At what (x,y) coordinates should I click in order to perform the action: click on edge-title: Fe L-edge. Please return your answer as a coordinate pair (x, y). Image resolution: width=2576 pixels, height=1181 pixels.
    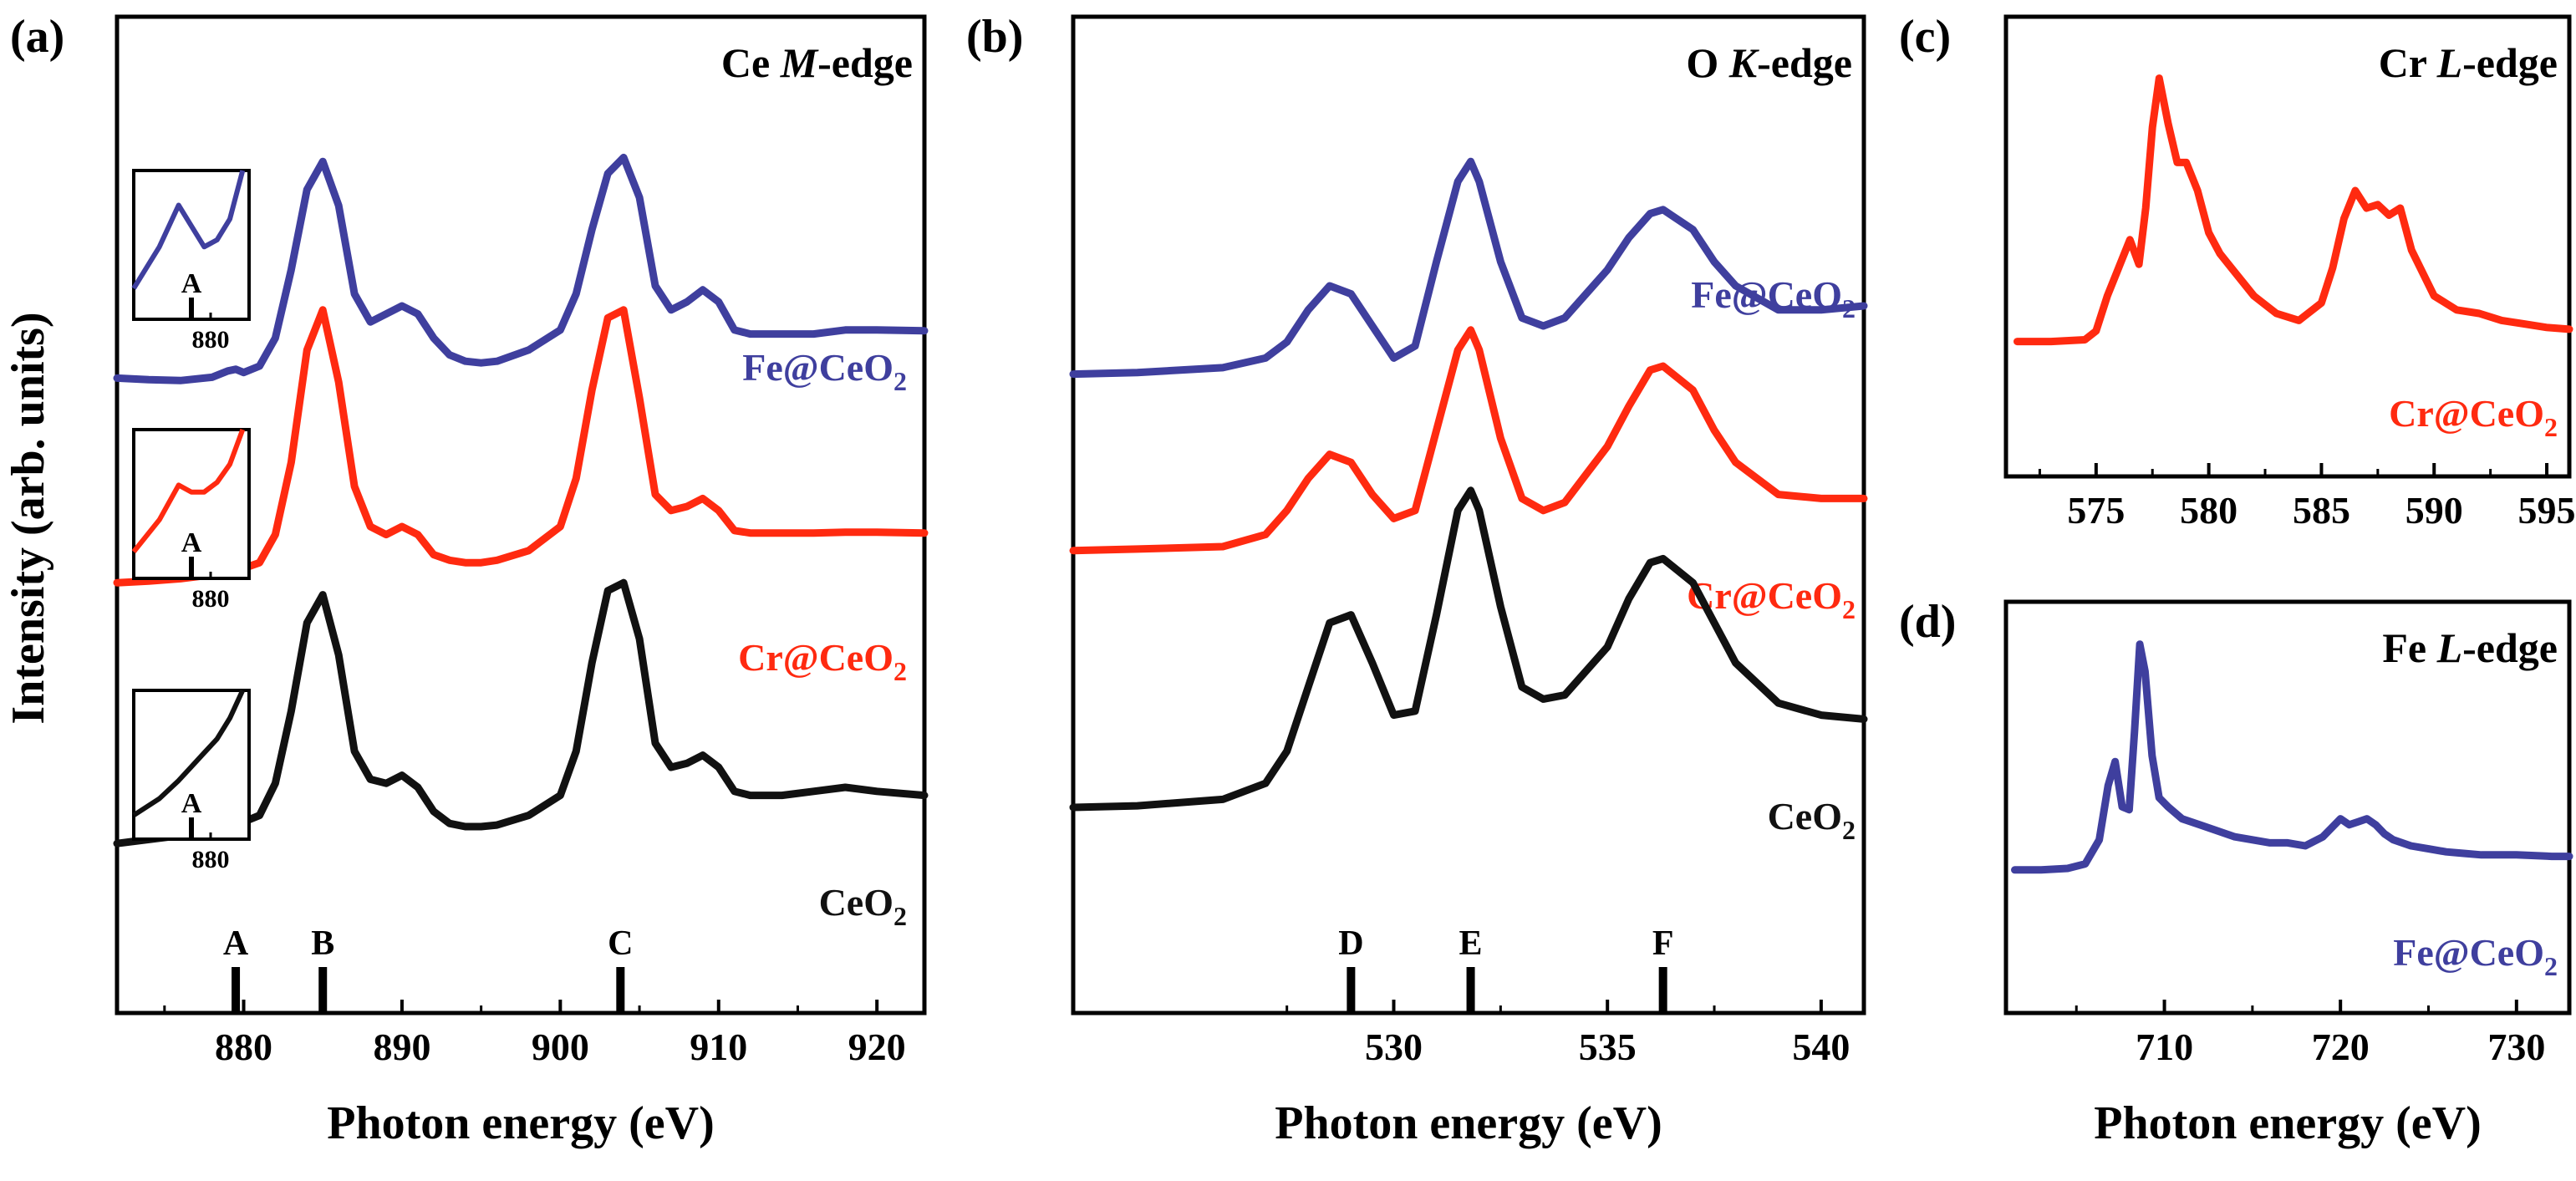
    Looking at the image, I should click on (2470, 647).